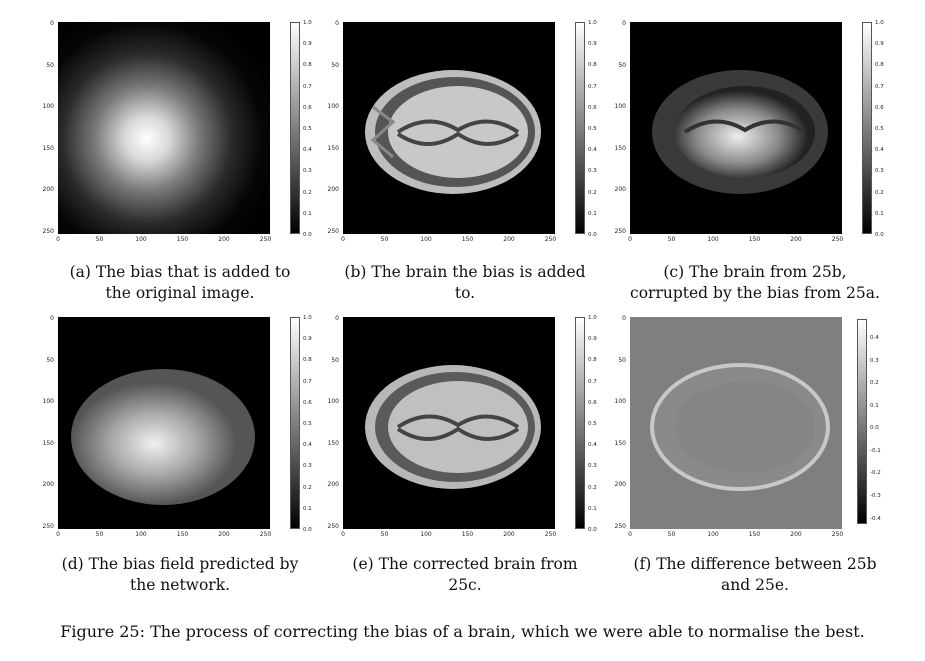 The image size is (925, 661). What do you see at coordinates (141, 239) in the screenshot?
I see `x-tick-label-a: 100` at bounding box center [141, 239].